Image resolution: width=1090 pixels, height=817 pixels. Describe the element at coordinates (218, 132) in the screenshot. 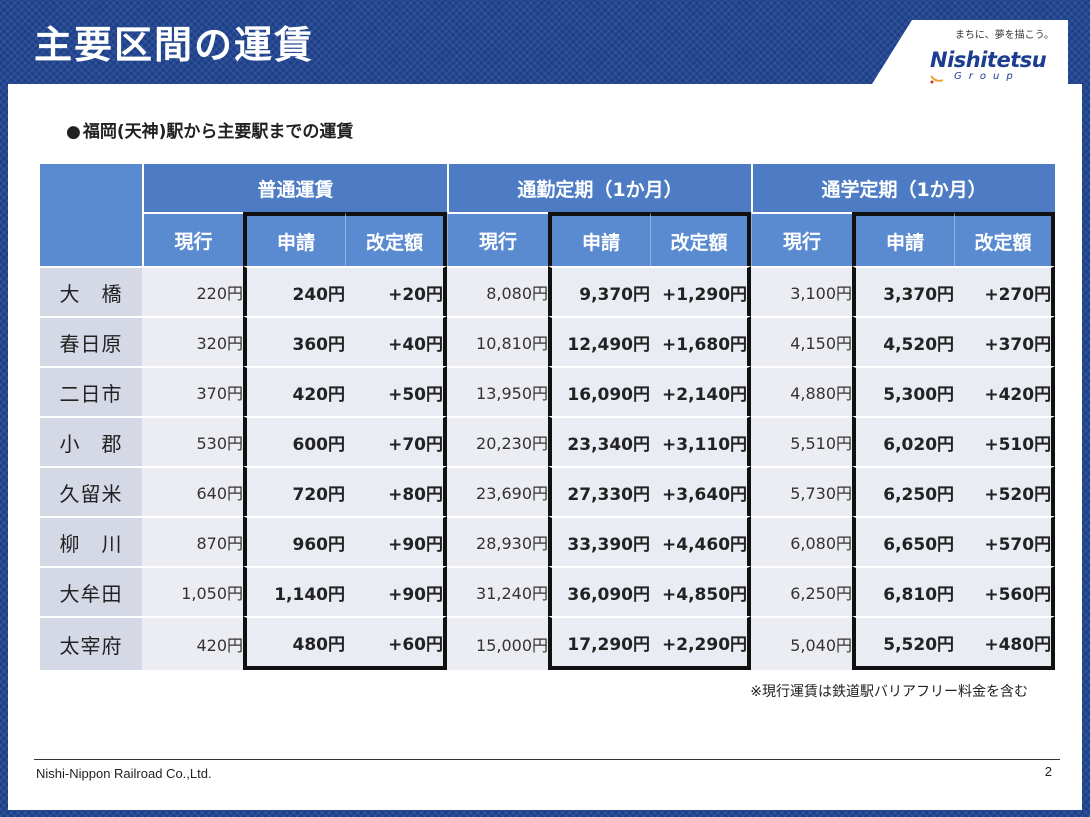

I see `subtitle-text: 福岡(天神)駅から主要駅までの運賃` at that location.